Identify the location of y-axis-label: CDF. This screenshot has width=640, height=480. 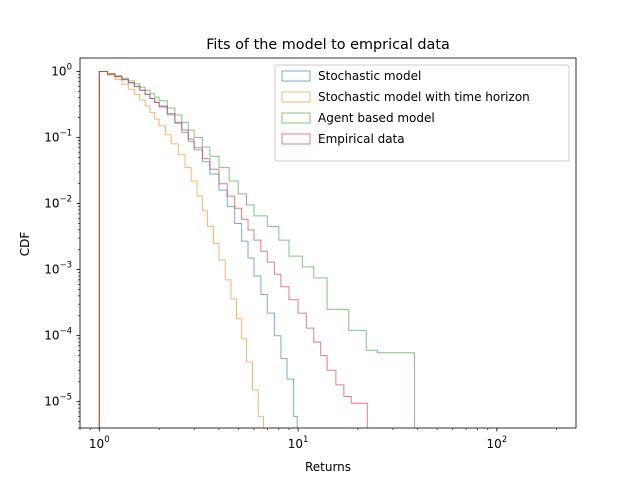
(25, 244).